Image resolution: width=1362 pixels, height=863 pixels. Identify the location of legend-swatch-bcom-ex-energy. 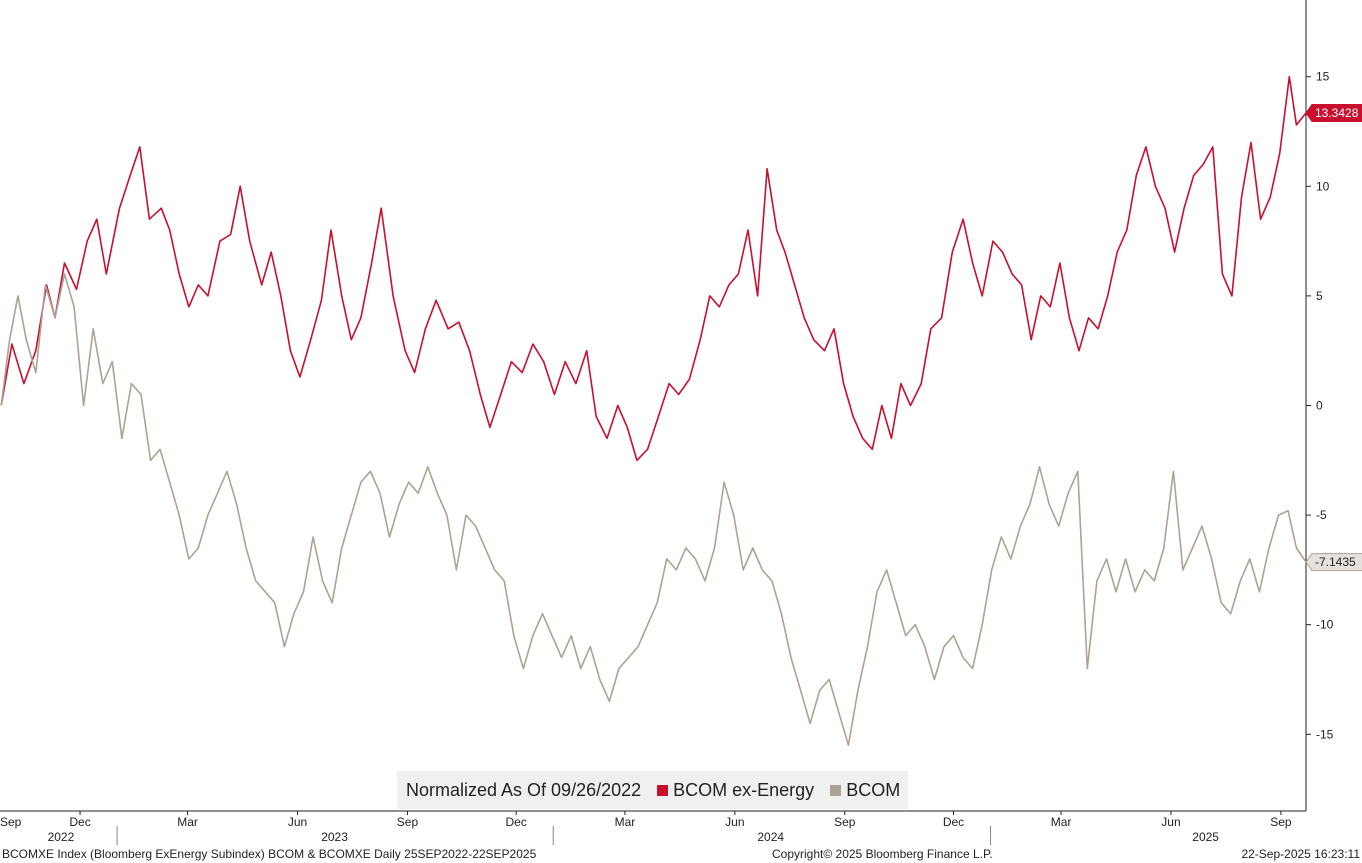
(663, 790).